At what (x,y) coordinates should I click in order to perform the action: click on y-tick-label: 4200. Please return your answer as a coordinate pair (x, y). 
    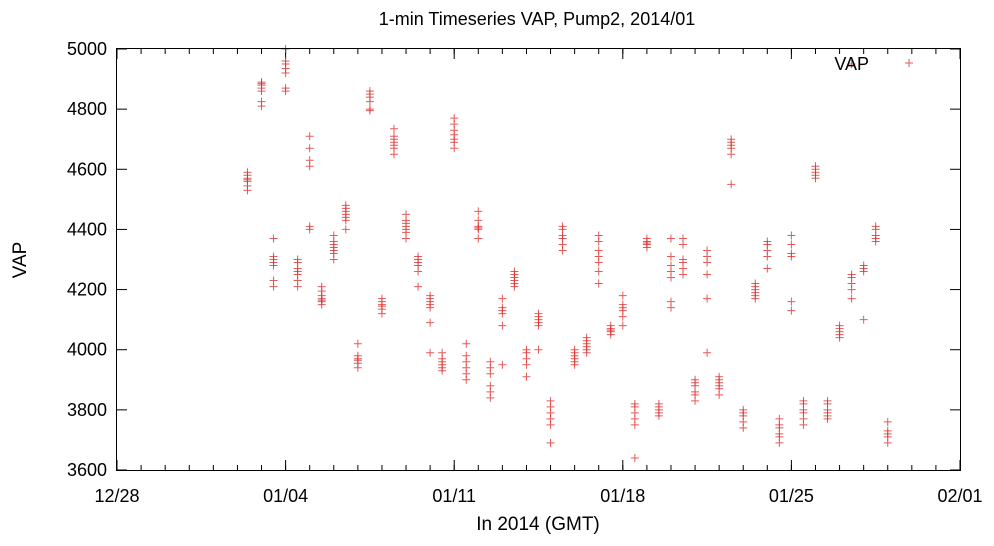
    Looking at the image, I should click on (87, 290).